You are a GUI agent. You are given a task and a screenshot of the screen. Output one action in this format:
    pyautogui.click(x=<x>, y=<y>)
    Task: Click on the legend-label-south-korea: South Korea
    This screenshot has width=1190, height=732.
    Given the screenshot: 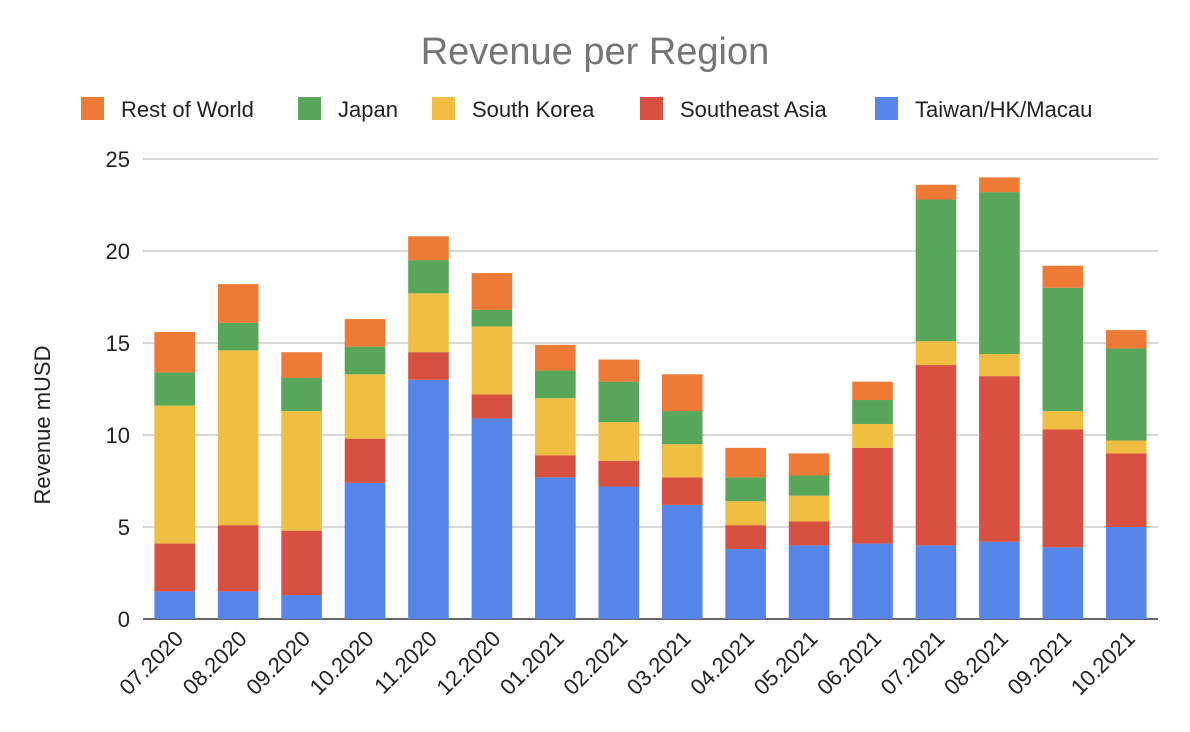 What is the action you would take?
    pyautogui.click(x=533, y=109)
    